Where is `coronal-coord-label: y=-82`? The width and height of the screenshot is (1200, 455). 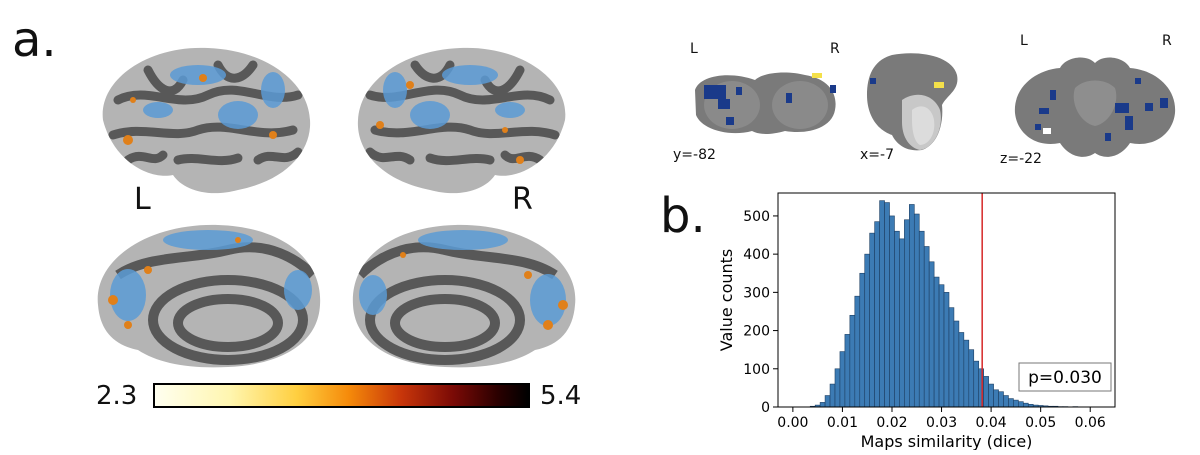
coronal-coord-label: y=-82 is located at coordinates (694, 155).